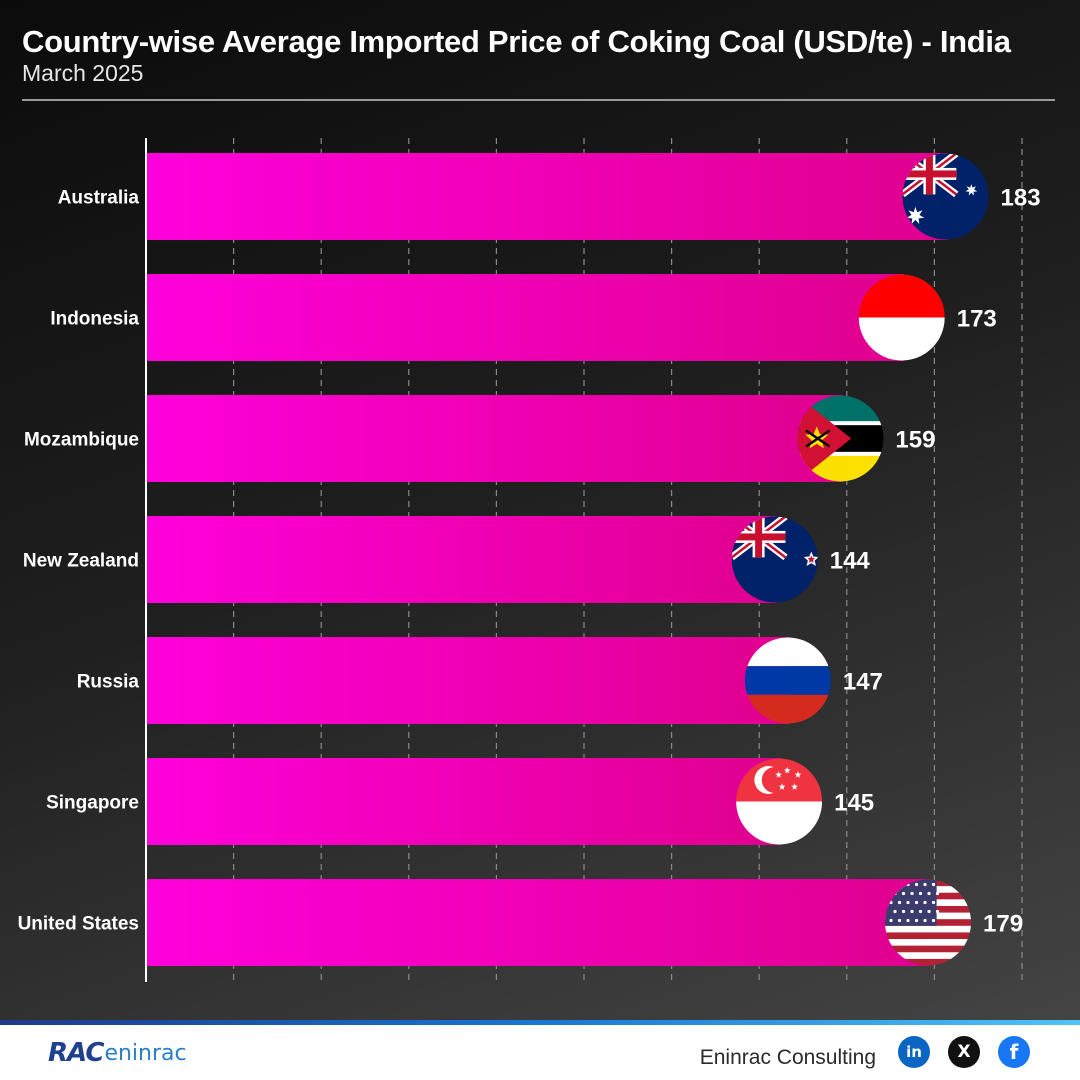 This screenshot has width=1080, height=1080. Describe the element at coordinates (99, 198) in the screenshot. I see `category-label: Australia` at that location.